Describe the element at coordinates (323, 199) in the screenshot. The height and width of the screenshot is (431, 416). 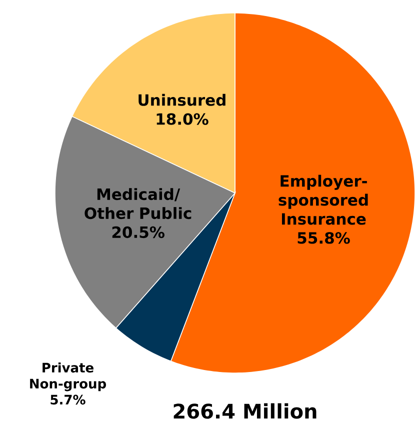
I see `slice-label: Employer-sponsored Insurance` at that location.